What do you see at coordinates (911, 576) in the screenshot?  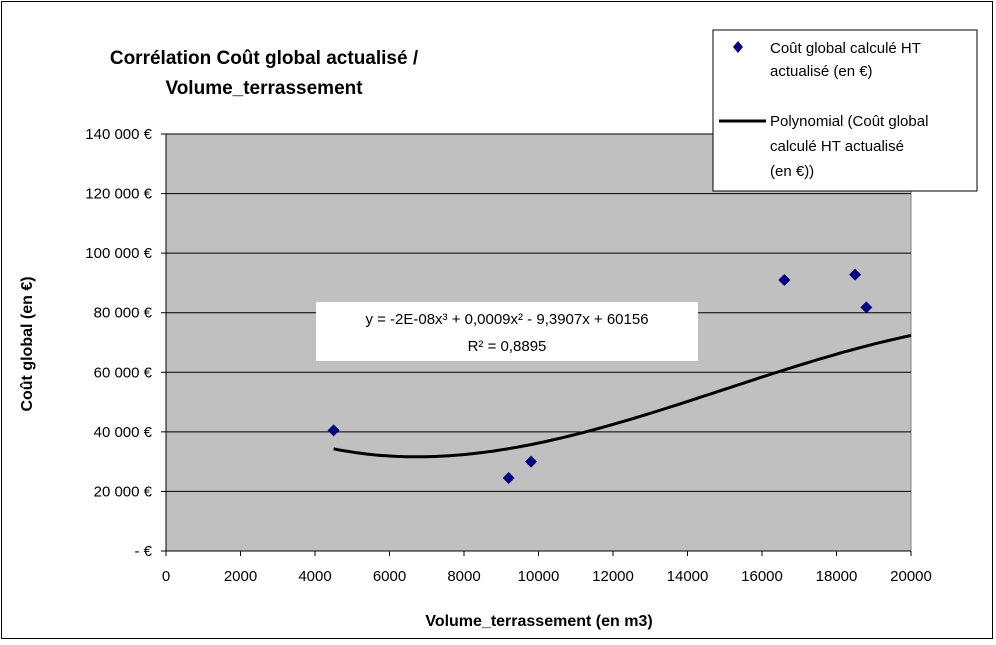 I see `x-tick-label: 20000` at bounding box center [911, 576].